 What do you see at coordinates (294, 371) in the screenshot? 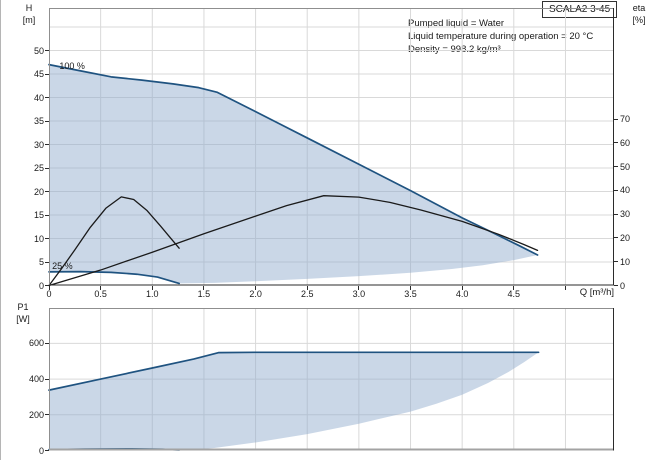
I see `p1-curve-100pct` at bounding box center [294, 371].